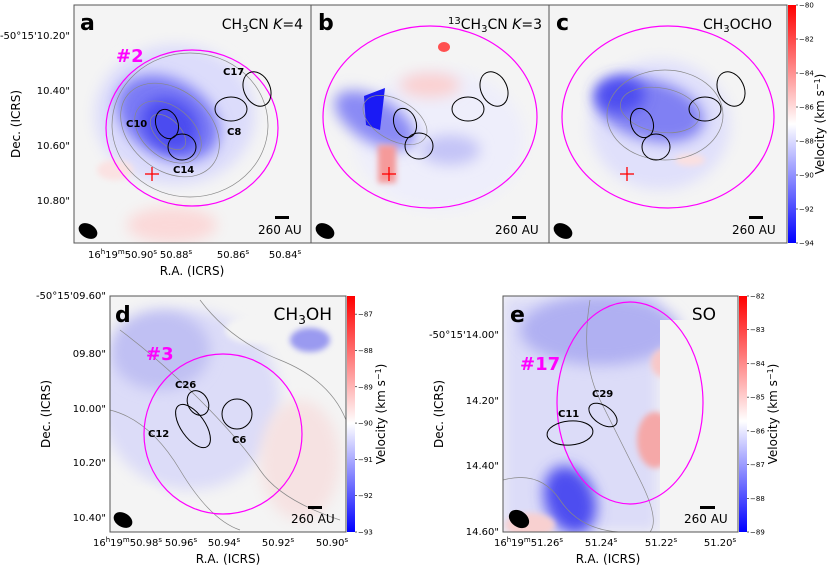 This screenshot has height=572, width=830. I want to click on contours, so click(190, 125).